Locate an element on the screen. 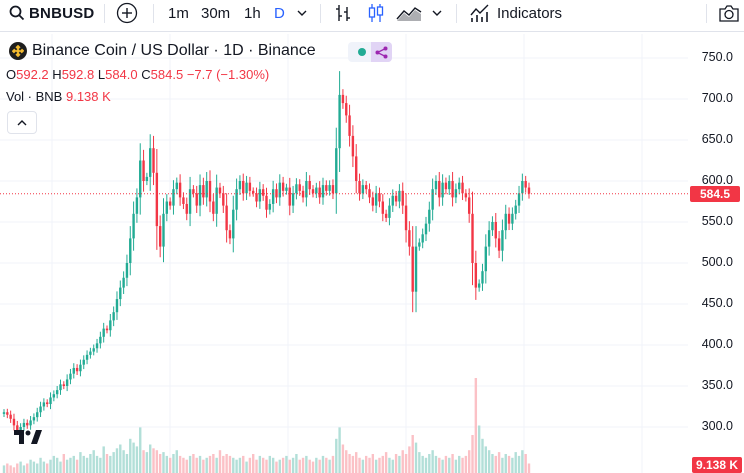 This screenshot has height=473, width=744. open-label: O is located at coordinates (11, 74).